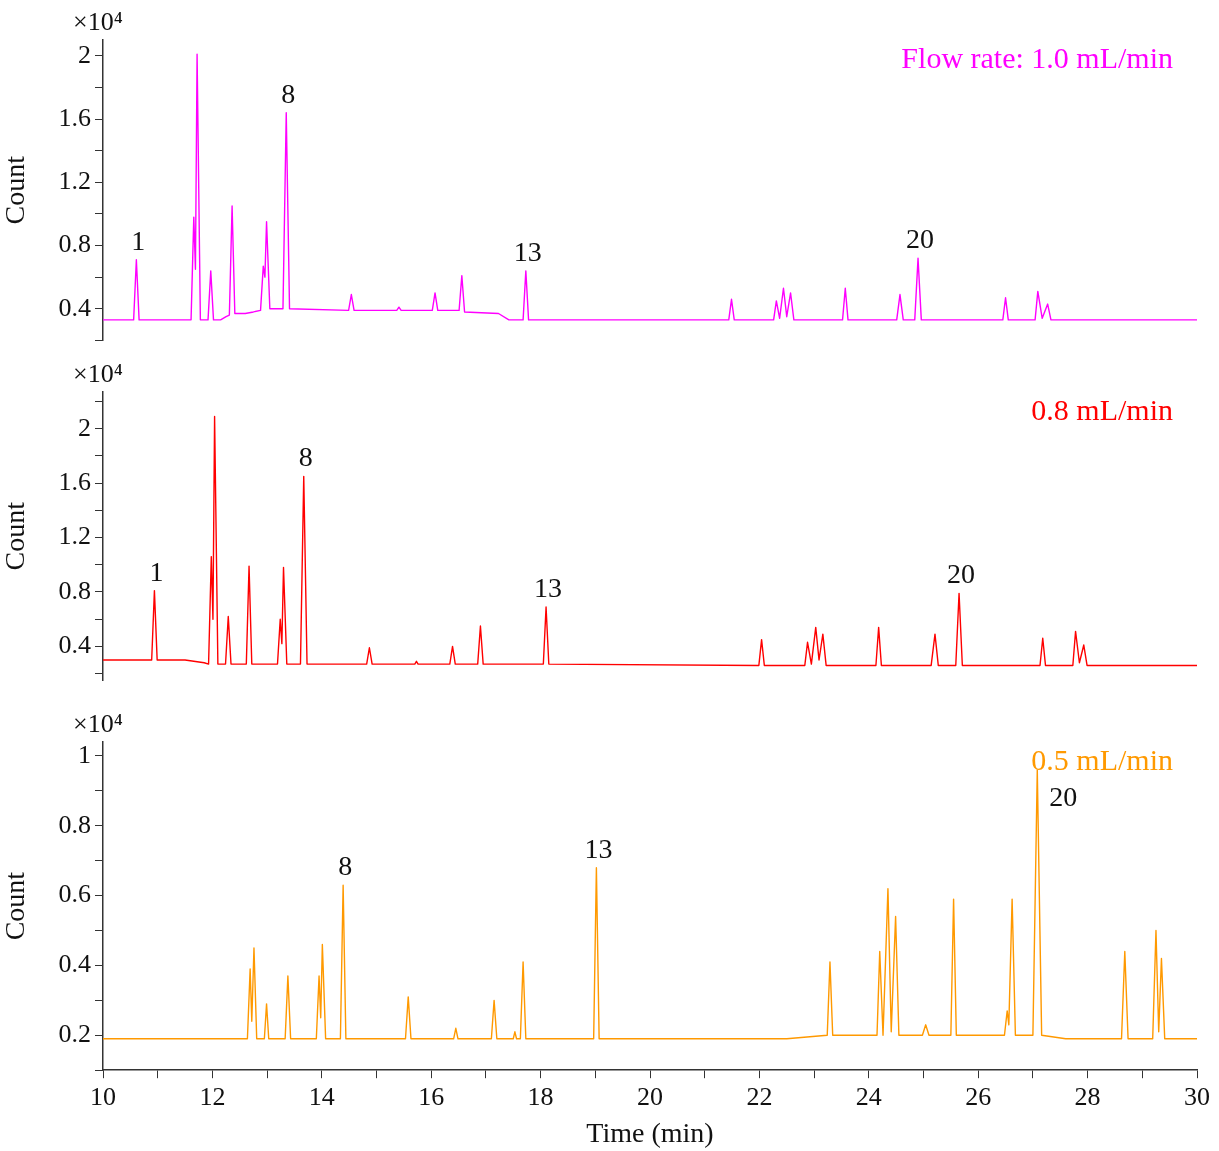 This screenshot has height=1151, width=1219. What do you see at coordinates (1102, 409) in the screenshot?
I see `text: 0.8 mL/min` at bounding box center [1102, 409].